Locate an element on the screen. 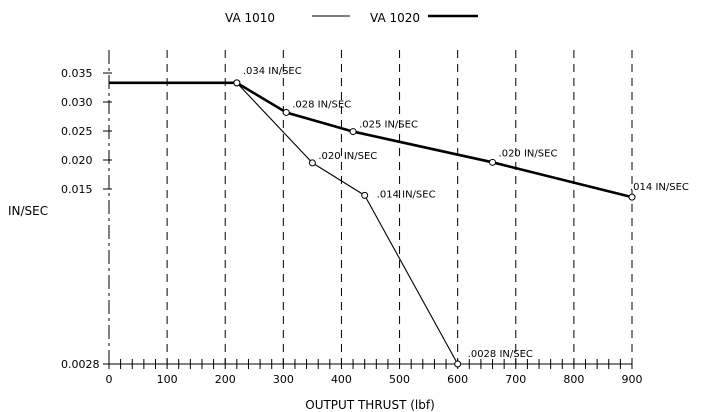 The width and height of the screenshot is (701, 412). legend-label: VA 1020 is located at coordinates (395, 18).